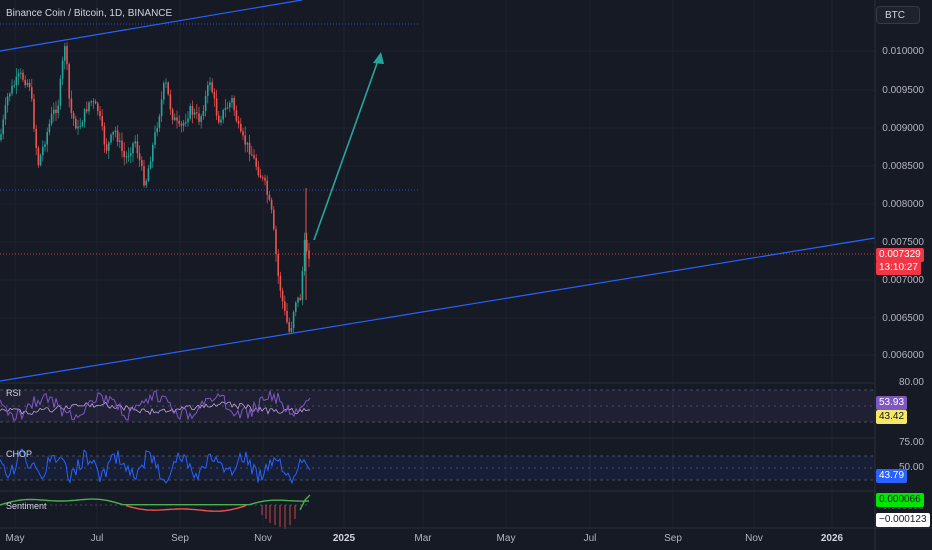  I want to click on rsi-value-tag: 53.93, so click(892, 403).